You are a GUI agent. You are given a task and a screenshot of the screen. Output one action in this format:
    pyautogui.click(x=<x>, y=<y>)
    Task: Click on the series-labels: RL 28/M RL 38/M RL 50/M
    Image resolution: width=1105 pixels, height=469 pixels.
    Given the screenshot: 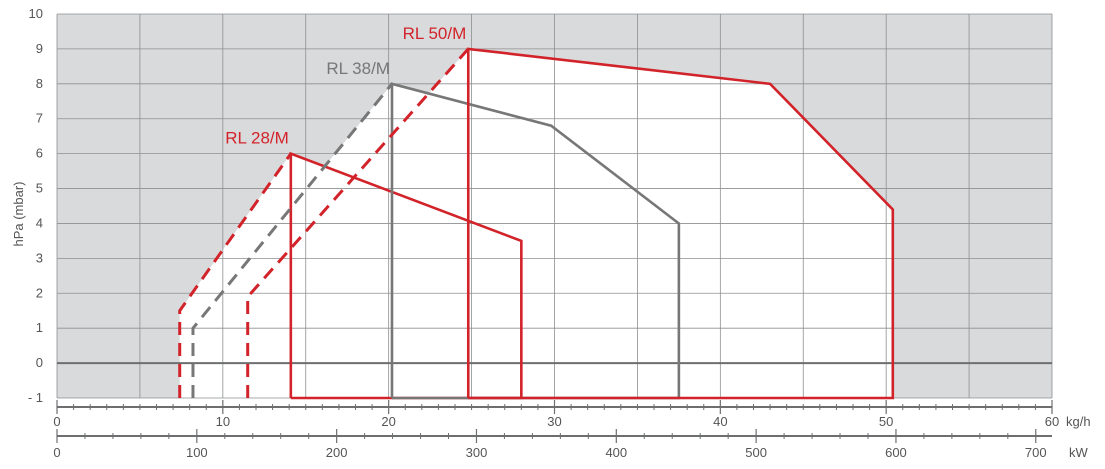 What is the action you would take?
    pyautogui.click(x=345, y=86)
    